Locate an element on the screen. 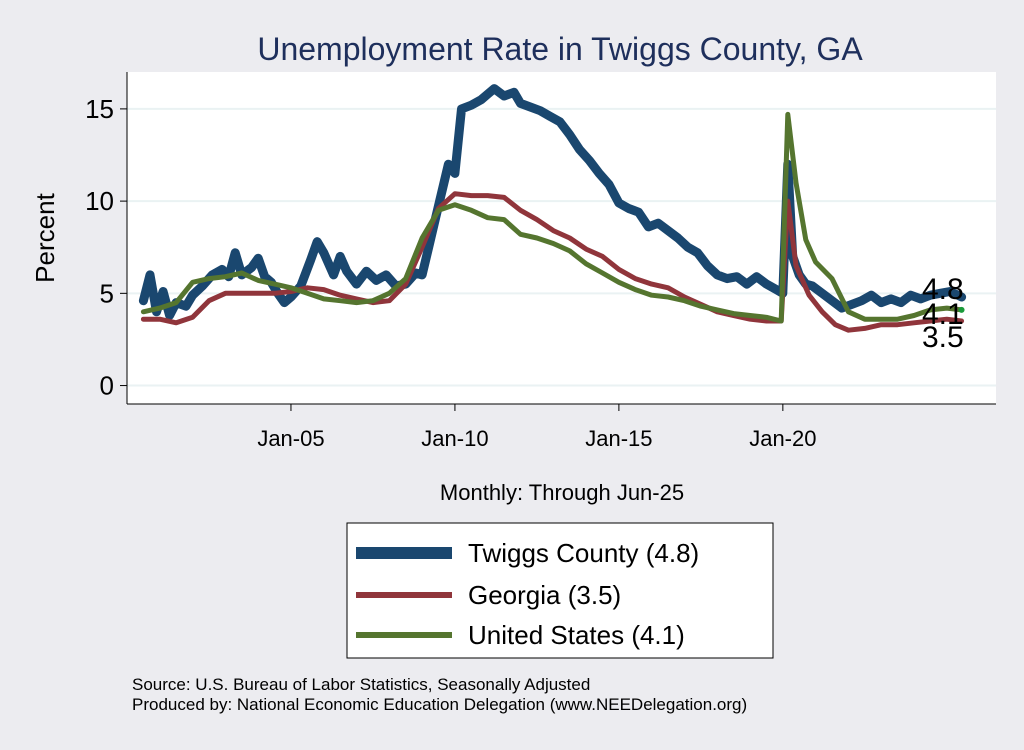 The width and height of the screenshot is (1024, 750). x-axis-ticks: Jan-05 Jan-10 Jan-15 Jan-20 is located at coordinates (536, 427).